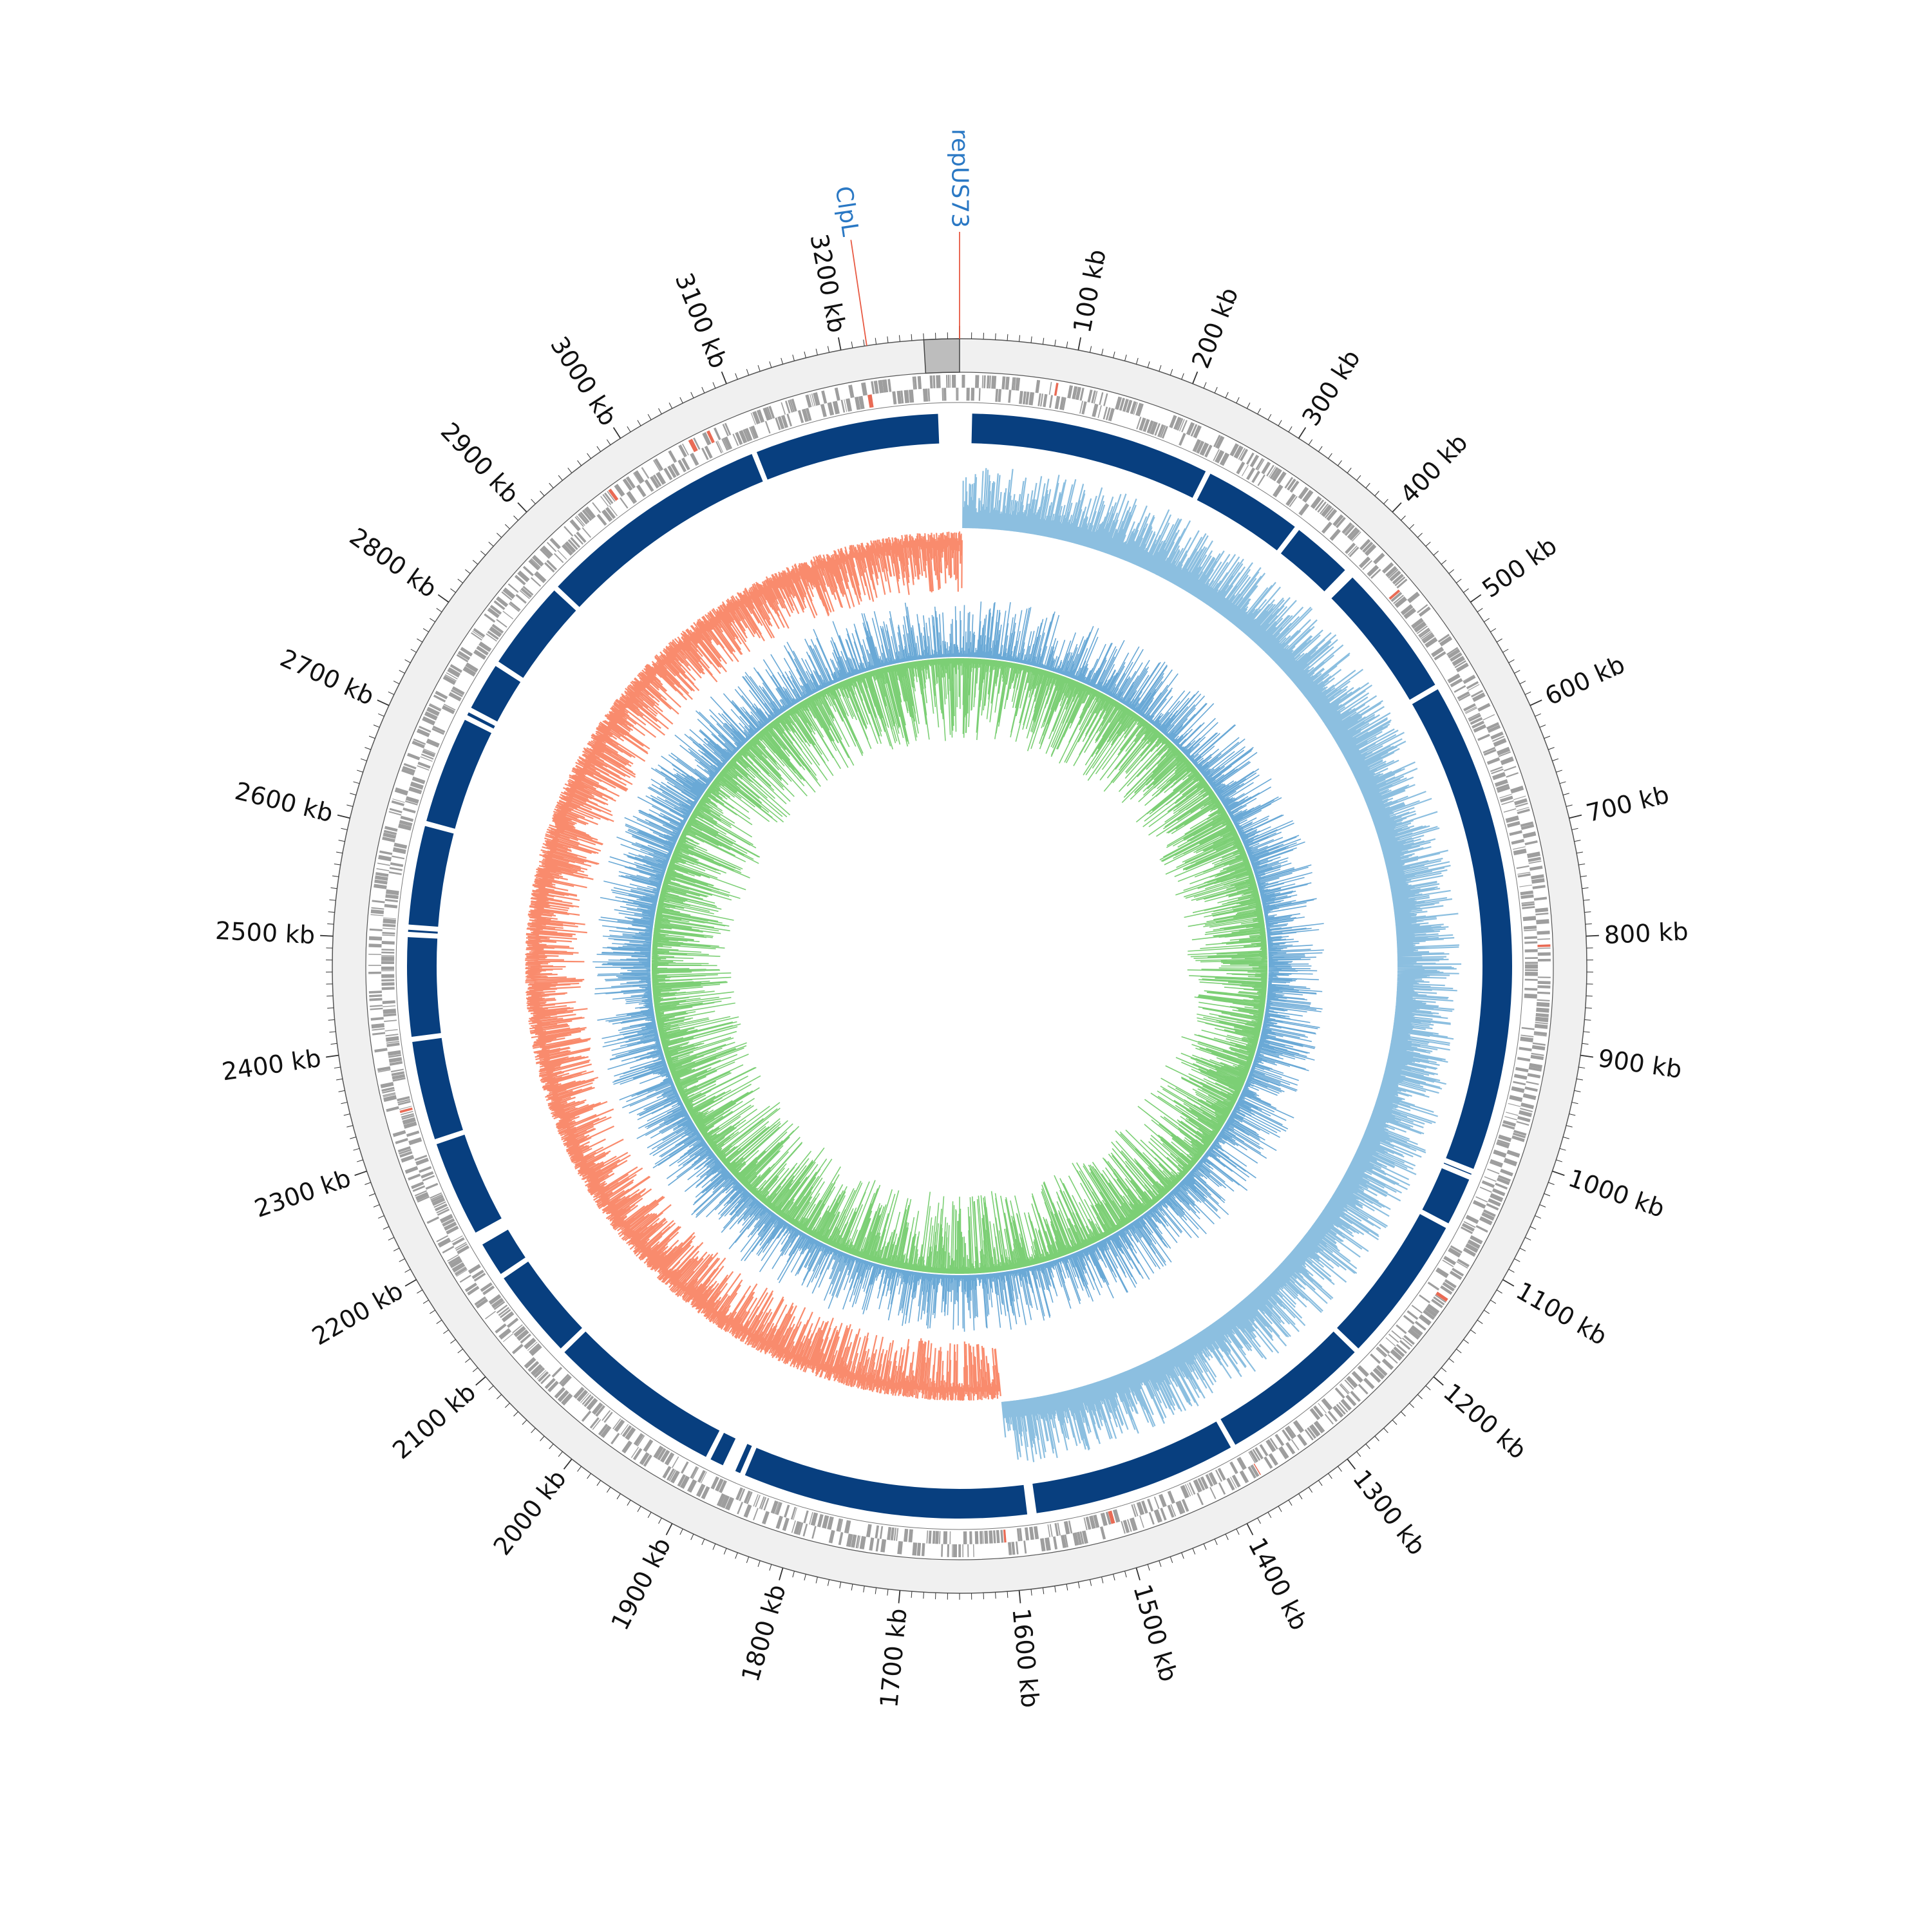 The width and height of the screenshot is (1932, 1932). Describe the element at coordinates (960, 178) in the screenshot. I see `feature-label: repUS73` at that location.